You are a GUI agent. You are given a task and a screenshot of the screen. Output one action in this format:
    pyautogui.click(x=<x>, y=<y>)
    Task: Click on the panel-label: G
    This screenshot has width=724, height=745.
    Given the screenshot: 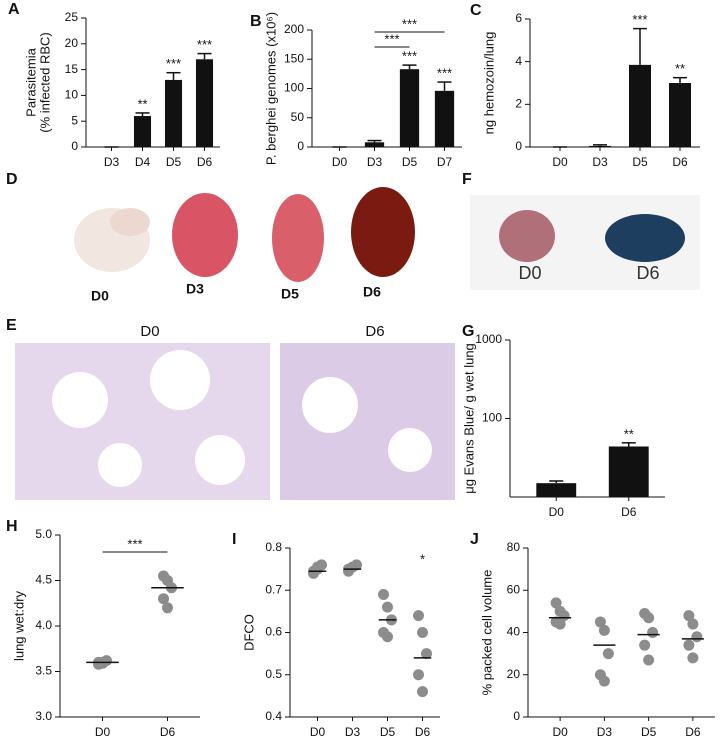 What is the action you would take?
    pyautogui.click(x=468, y=331)
    